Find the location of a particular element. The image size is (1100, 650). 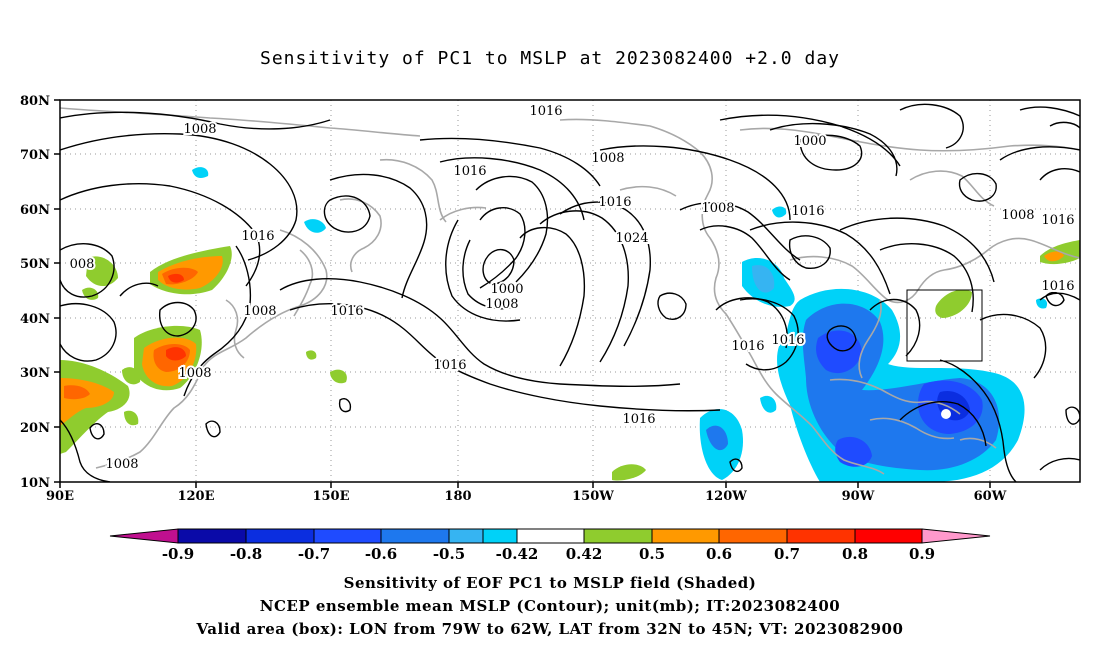

lat-label: 10N is located at coordinates (35, 483).